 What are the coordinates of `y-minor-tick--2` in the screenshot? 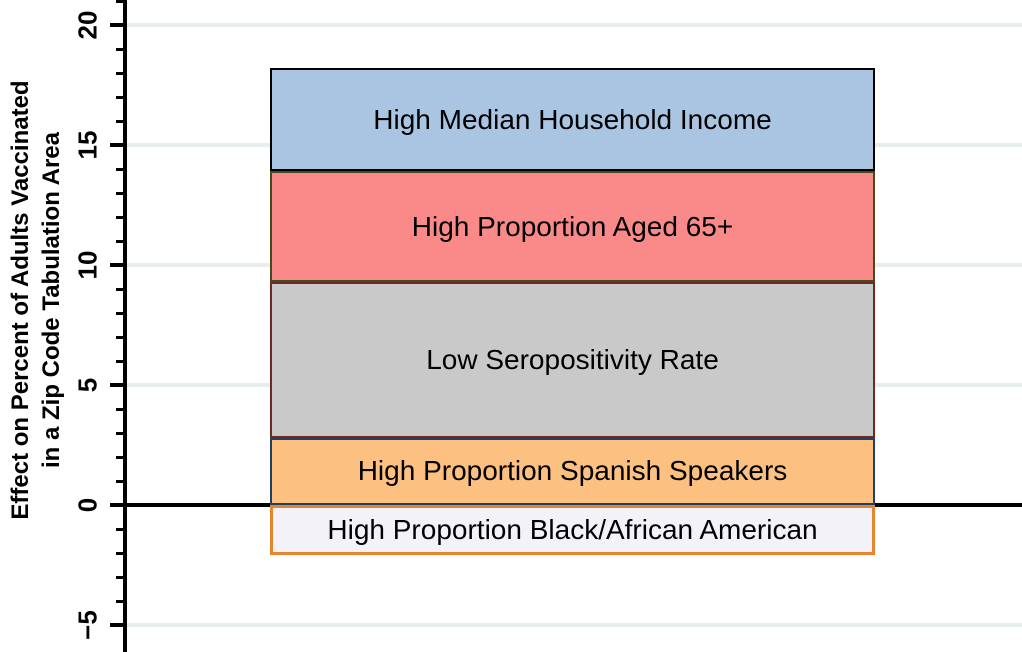 It's located at (121, 553).